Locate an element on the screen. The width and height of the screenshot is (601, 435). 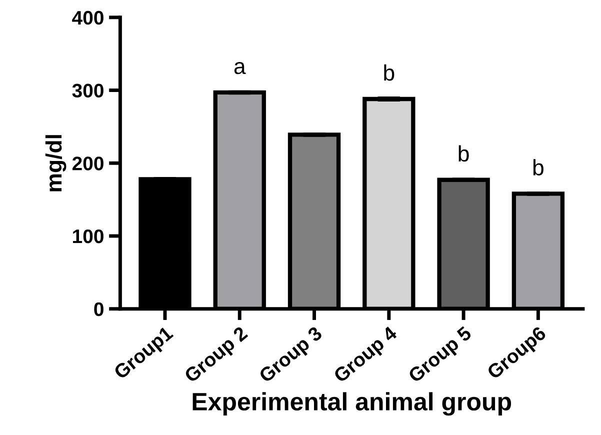
y-axis-title: mg/dl is located at coordinates (55, 163).